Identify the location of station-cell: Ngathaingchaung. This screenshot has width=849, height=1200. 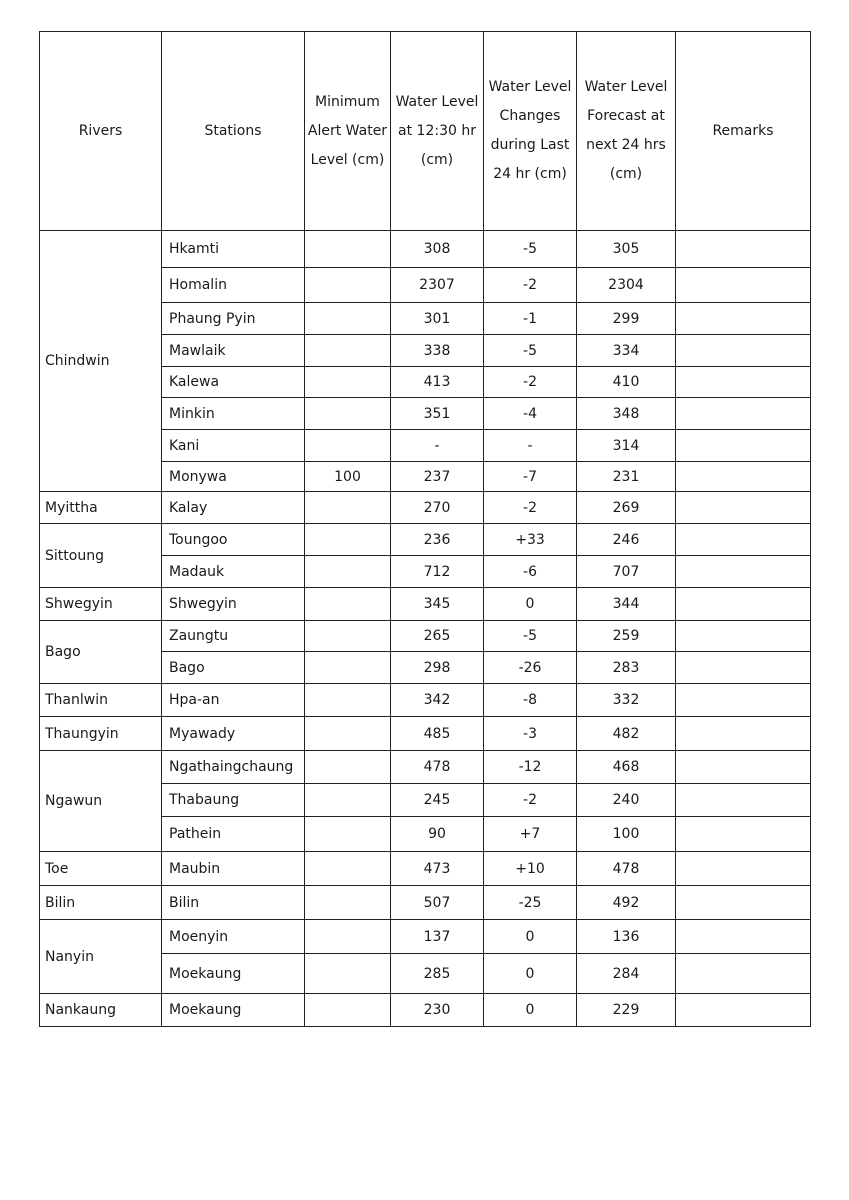
(233, 767).